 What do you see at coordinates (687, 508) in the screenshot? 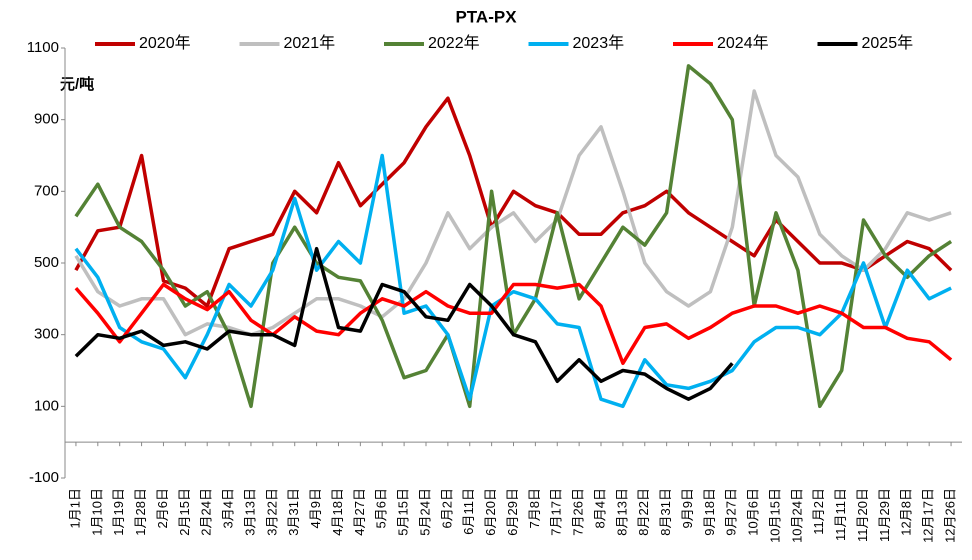
I see `x-tick-label: 9月9日` at bounding box center [687, 508].